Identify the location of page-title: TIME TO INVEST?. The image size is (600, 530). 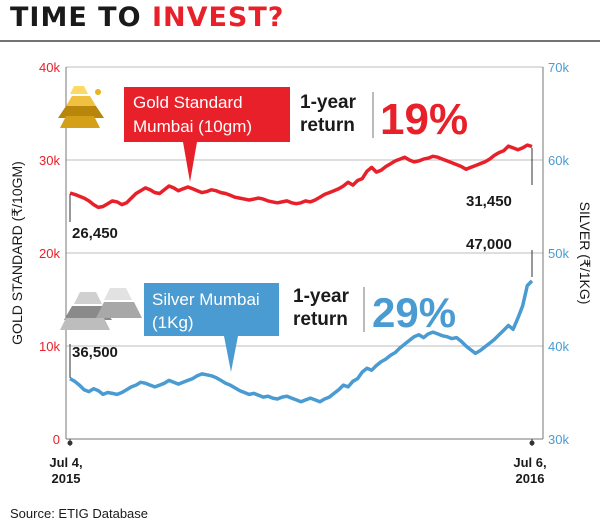
(147, 17).